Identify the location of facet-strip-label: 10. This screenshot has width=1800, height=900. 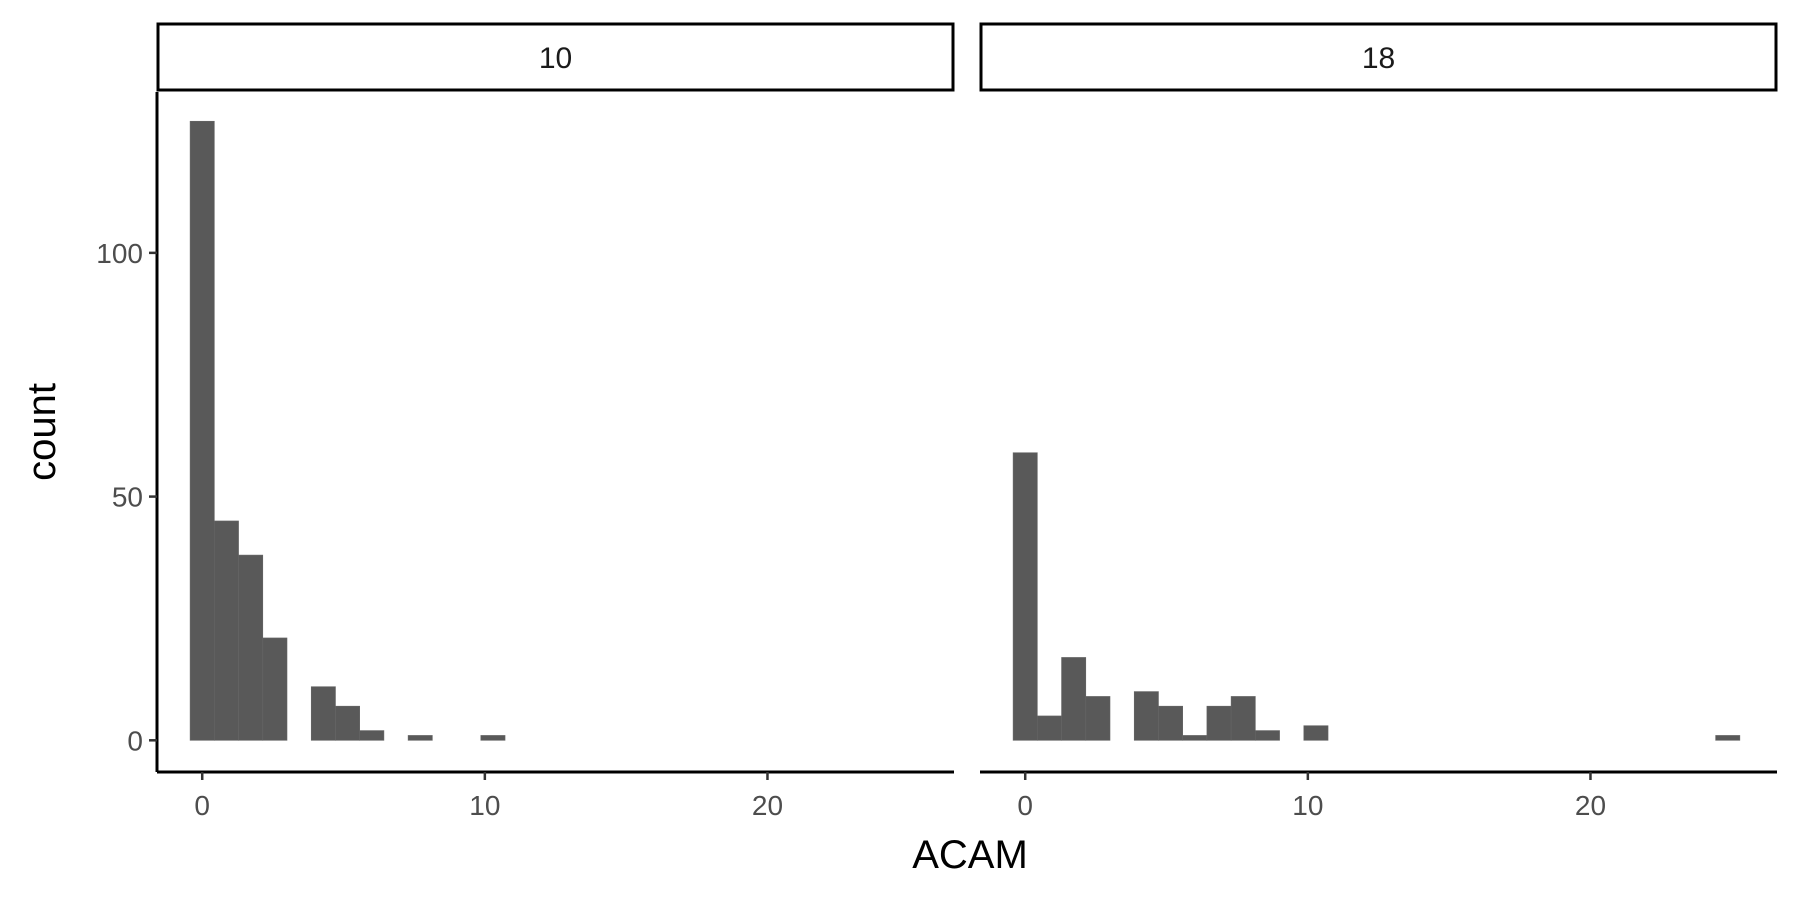
(555, 58).